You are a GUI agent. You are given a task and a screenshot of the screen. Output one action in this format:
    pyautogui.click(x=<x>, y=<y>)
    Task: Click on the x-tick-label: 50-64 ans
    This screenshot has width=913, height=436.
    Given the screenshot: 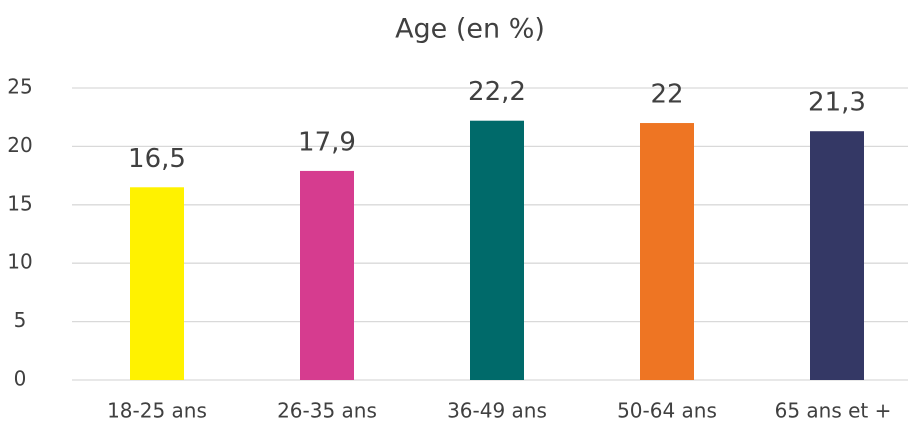 What is the action you would take?
    pyautogui.click(x=667, y=411)
    